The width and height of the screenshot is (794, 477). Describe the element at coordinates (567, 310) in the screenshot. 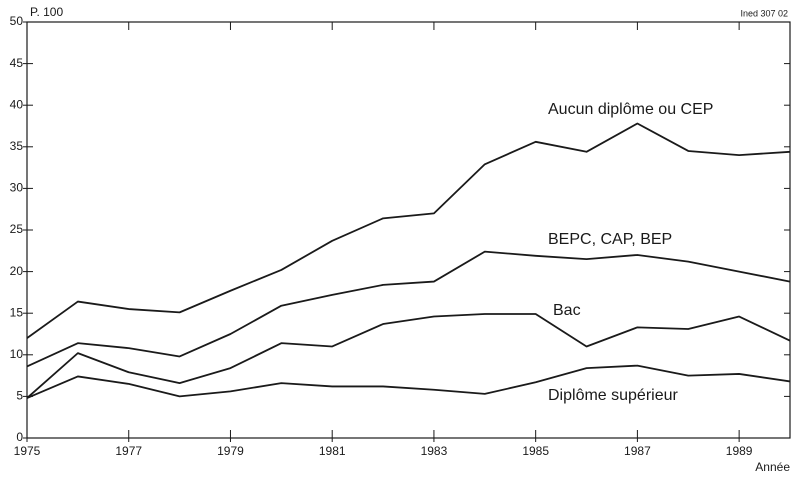

I see `series-label: Bac` at that location.